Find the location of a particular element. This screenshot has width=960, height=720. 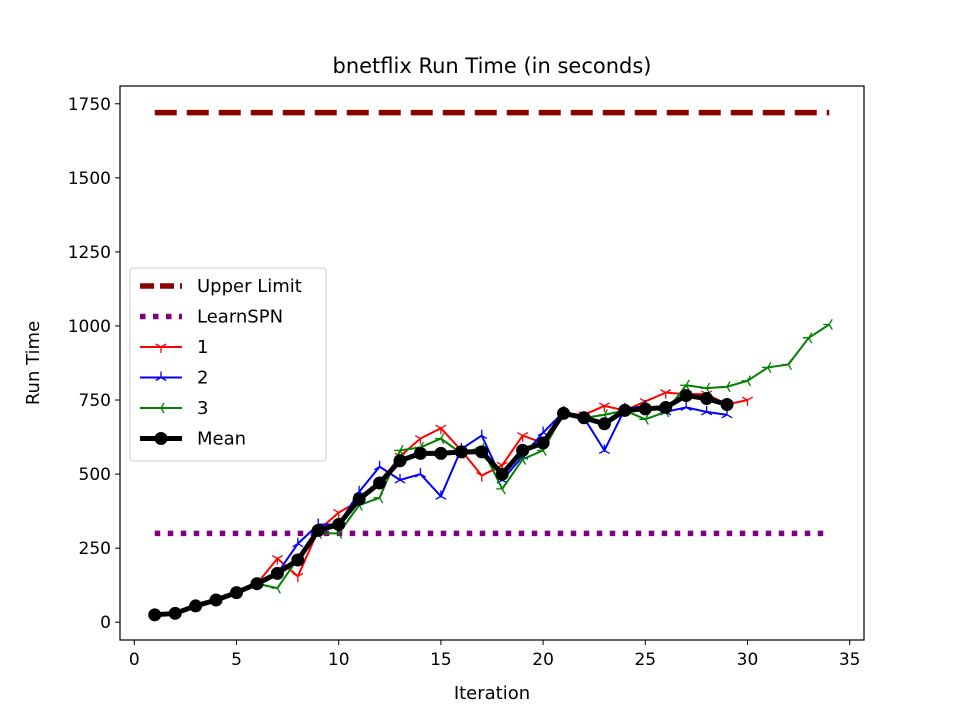

legend-item: LearnSPN is located at coordinates (211, 317).